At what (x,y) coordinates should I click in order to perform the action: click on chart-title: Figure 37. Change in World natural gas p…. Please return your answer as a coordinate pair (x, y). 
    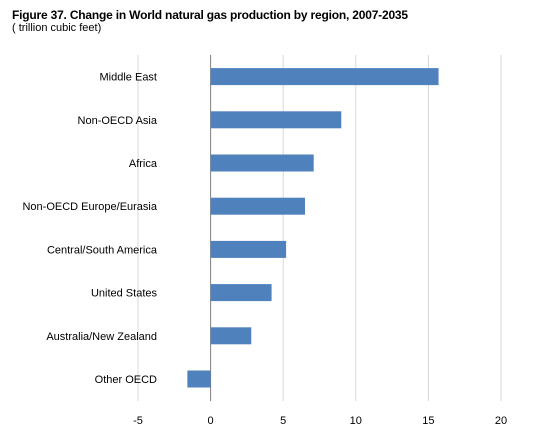
    Looking at the image, I should click on (210, 15).